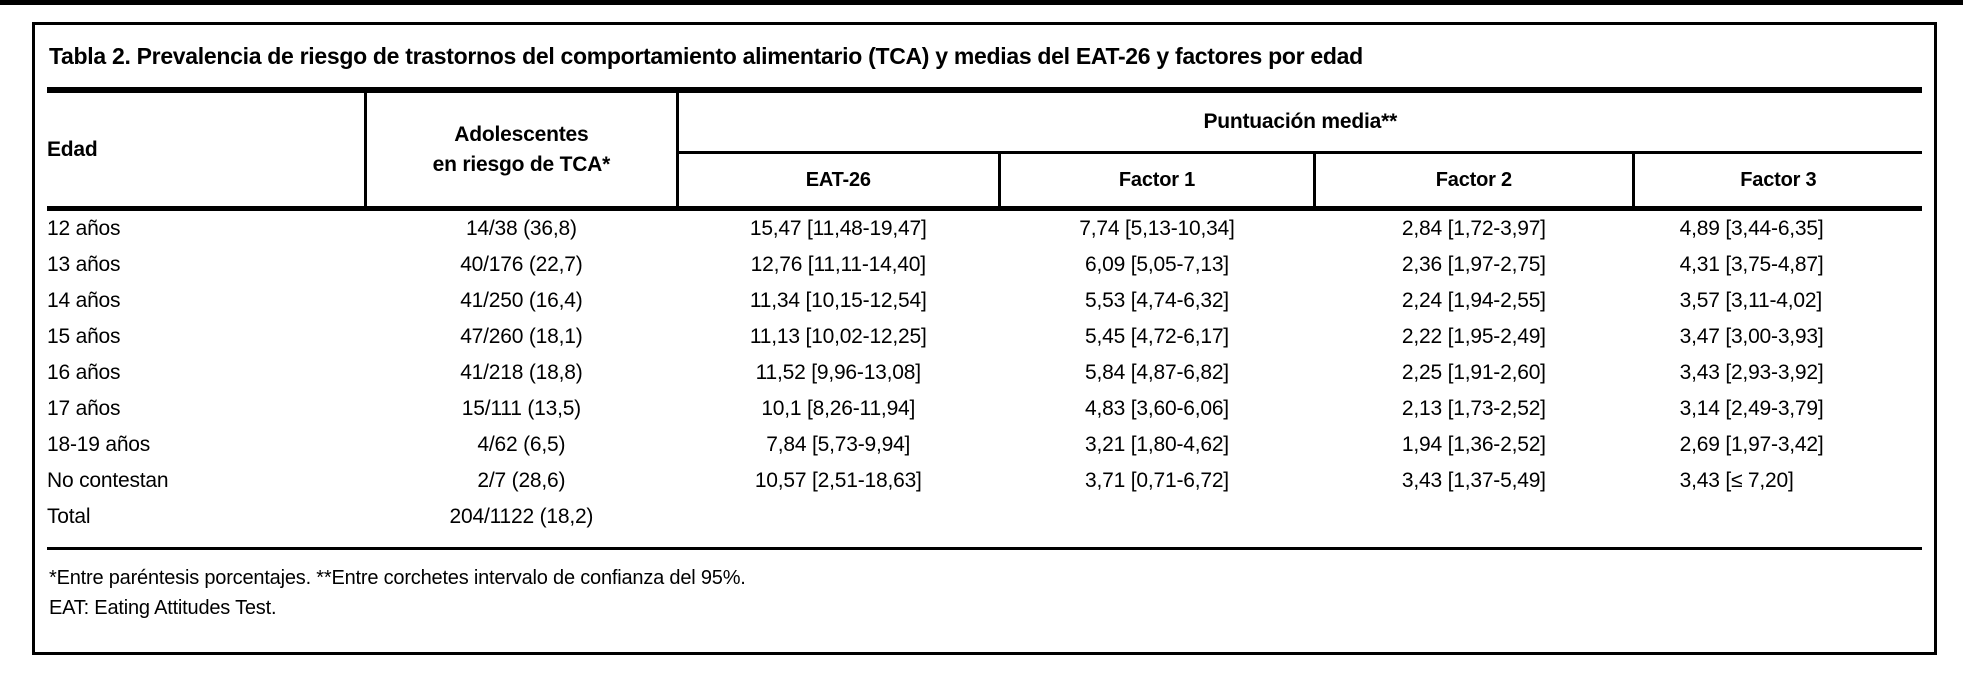  I want to click on cell-riesgo: 2/7 (28,6), so click(521, 480).